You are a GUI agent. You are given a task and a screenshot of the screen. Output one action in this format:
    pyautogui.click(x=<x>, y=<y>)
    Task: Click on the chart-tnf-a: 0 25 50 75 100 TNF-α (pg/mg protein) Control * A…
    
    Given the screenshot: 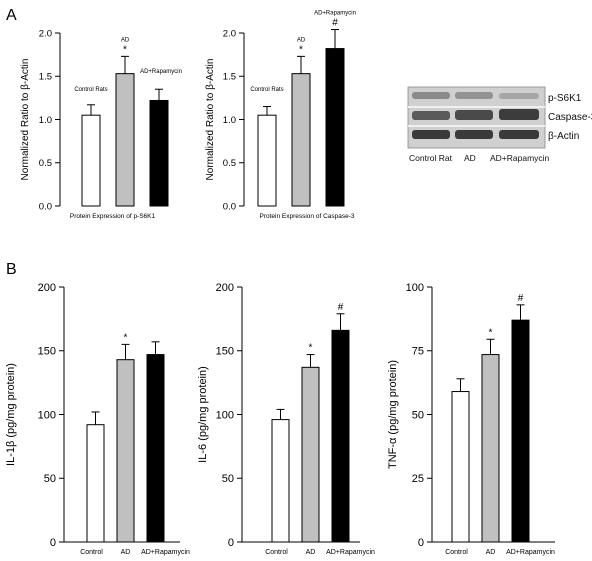 What is the action you would take?
    pyautogui.click(x=471, y=419)
    